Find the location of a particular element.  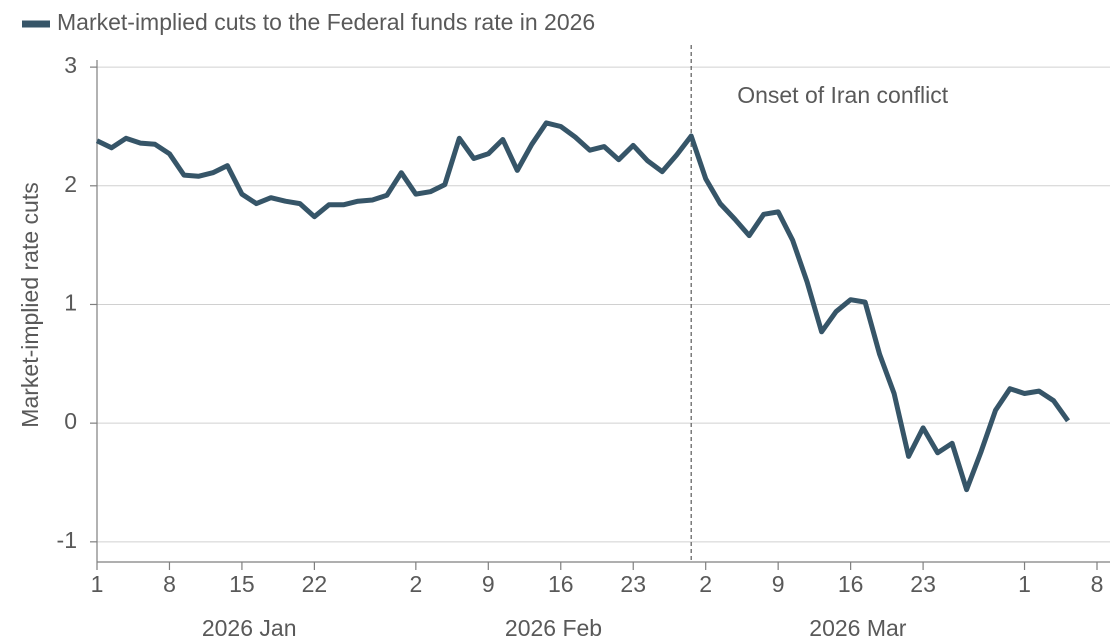

x-tick-label: 22 is located at coordinates (315, 584).